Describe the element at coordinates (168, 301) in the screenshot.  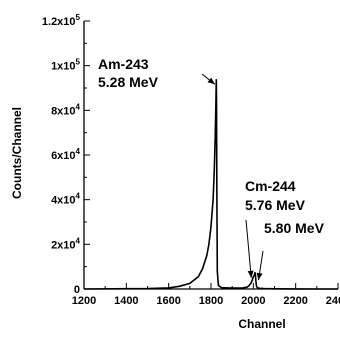
I see `x-tick-label: 1600` at that location.